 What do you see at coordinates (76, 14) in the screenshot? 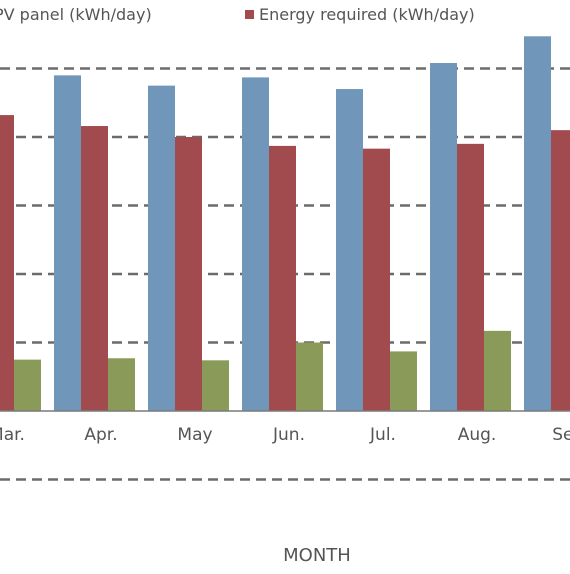
I see `legend-label-pv-panel: PV panel (kWh/day)` at bounding box center [76, 14].